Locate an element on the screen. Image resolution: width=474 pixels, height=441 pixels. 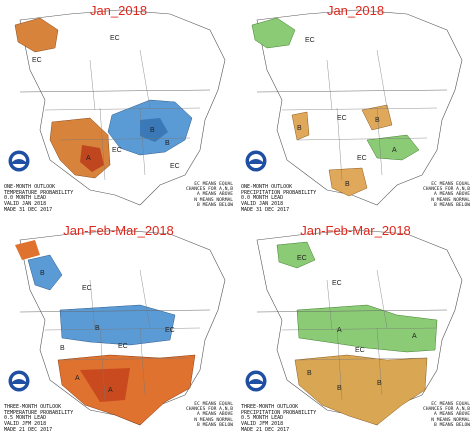
south-below-area is located at coordinates (361, 390).